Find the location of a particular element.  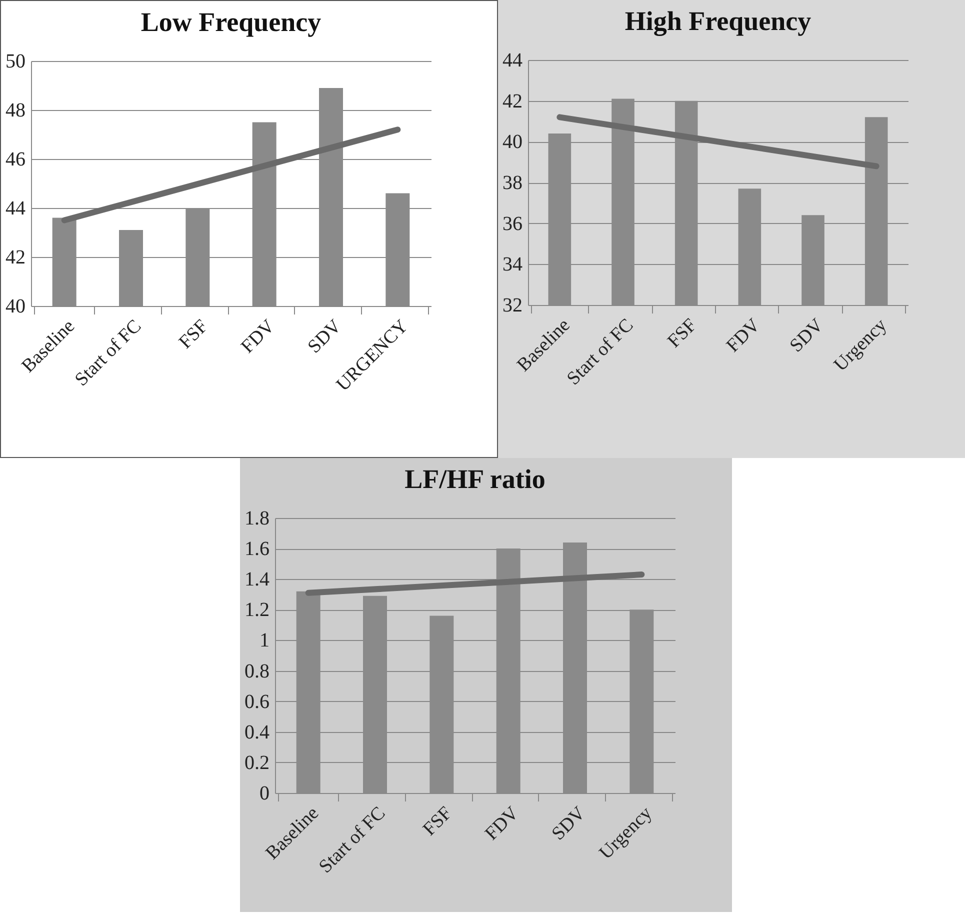

y-tick-label: 32 is located at coordinates (512, 305).